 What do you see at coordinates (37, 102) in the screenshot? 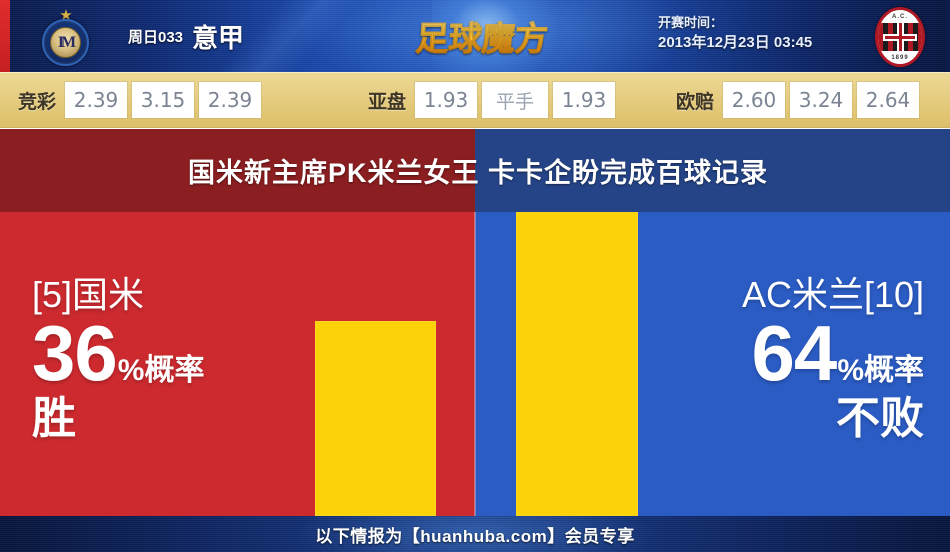
I see `odds-group-label: 竞彩` at bounding box center [37, 102].